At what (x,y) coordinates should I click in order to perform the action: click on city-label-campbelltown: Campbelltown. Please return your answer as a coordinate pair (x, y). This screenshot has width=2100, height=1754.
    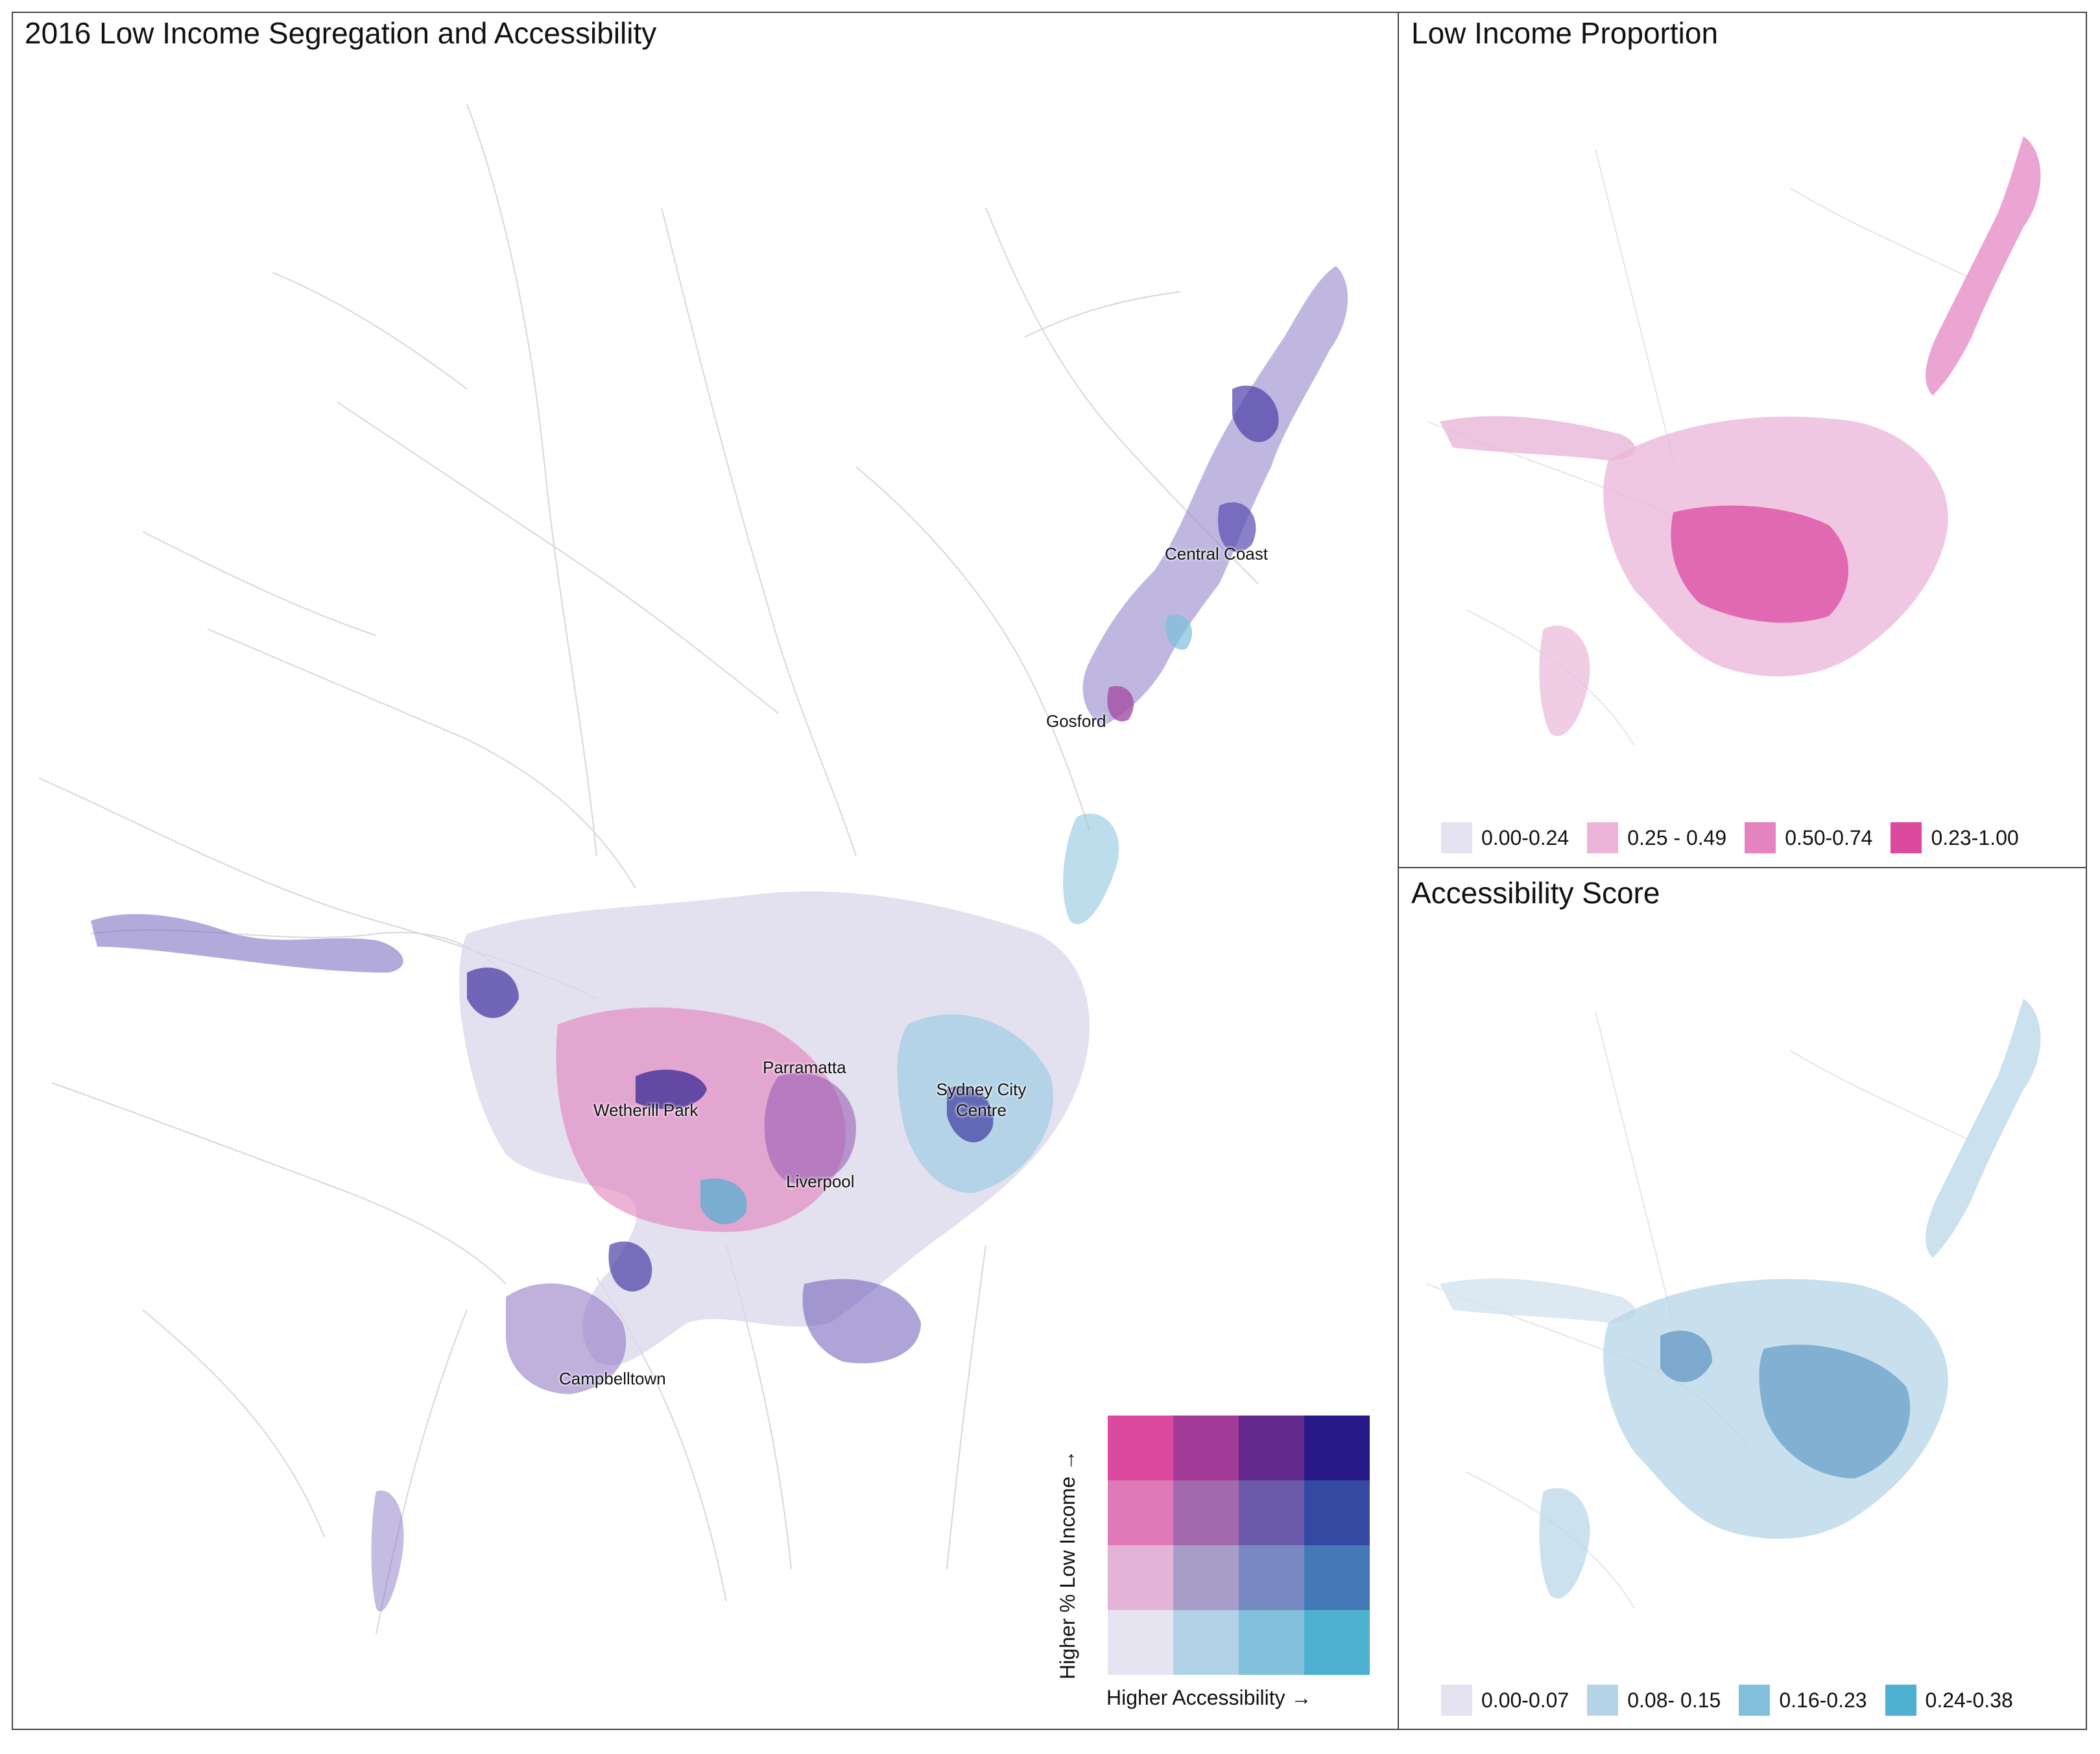
    Looking at the image, I should click on (612, 1379).